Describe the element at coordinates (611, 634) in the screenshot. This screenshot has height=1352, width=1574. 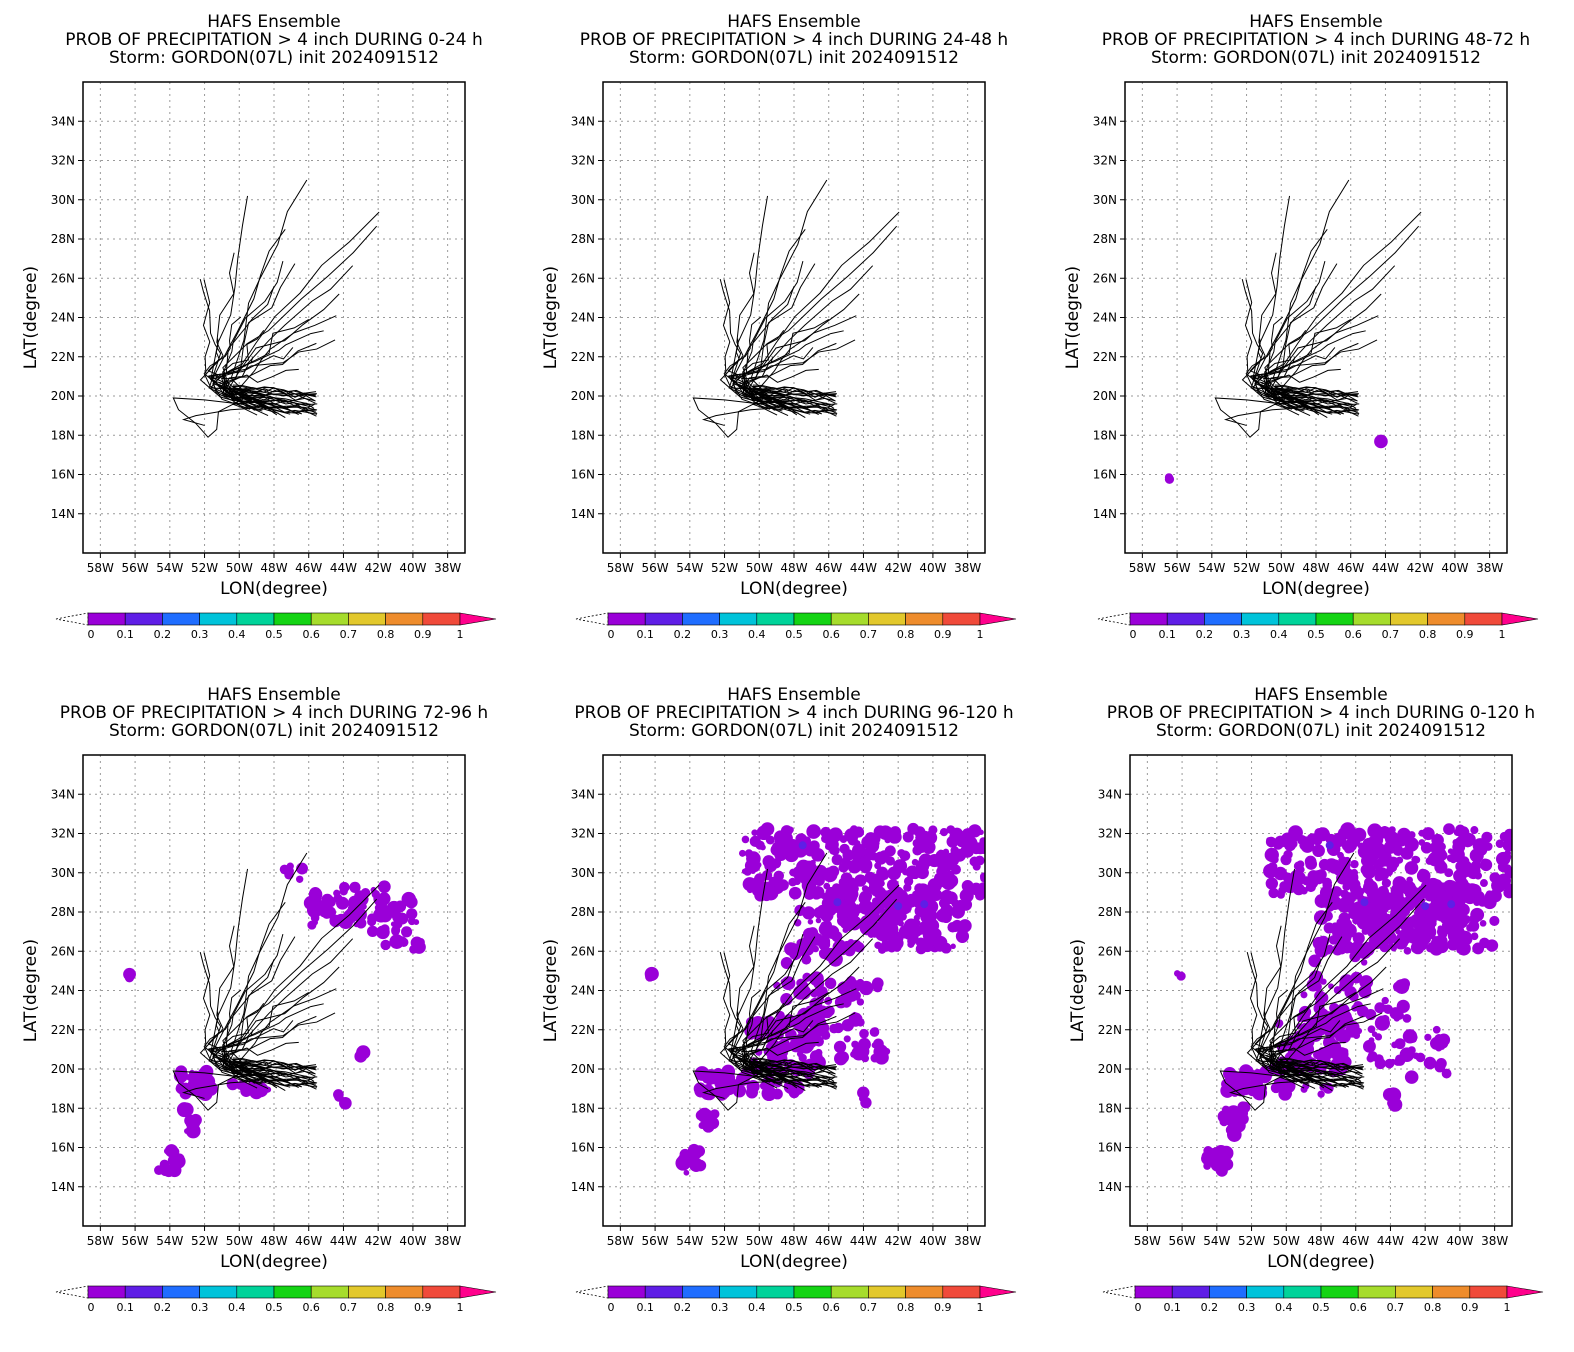
I see `colorbar-label: 0` at that location.